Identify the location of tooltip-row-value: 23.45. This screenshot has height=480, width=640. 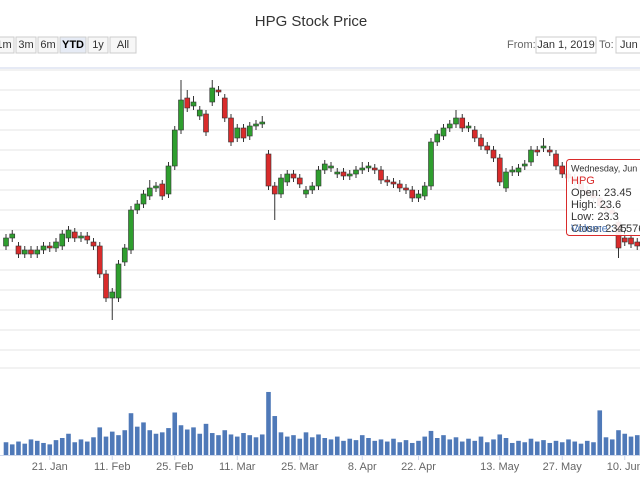
(618, 193).